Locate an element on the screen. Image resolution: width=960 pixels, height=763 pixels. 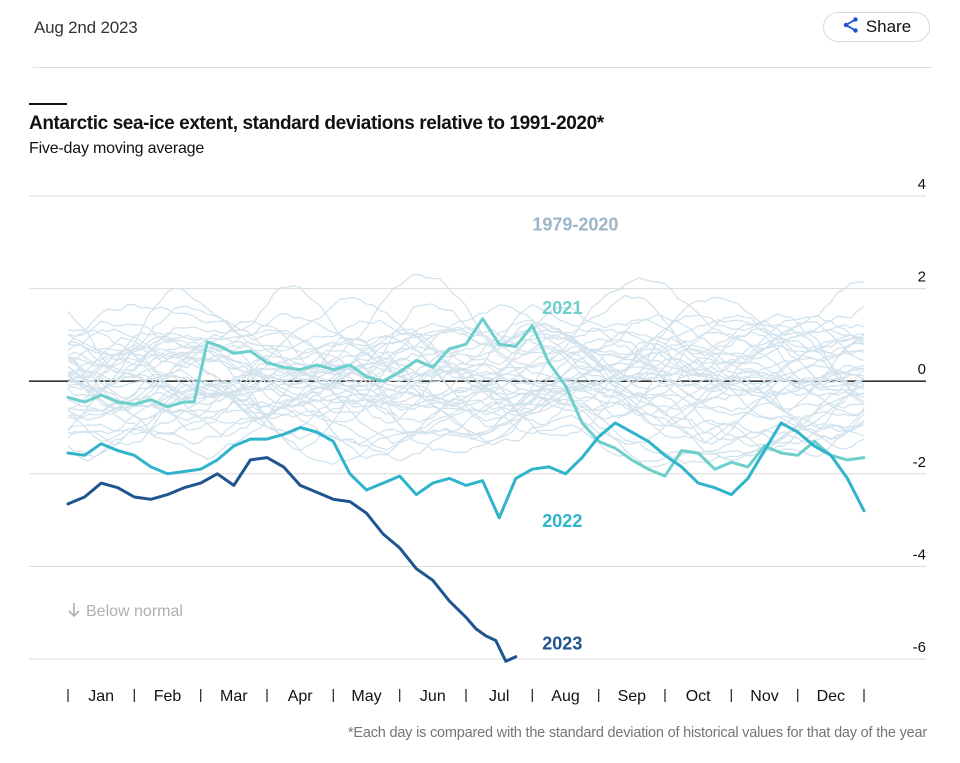
x-tick-label: Aug is located at coordinates (565, 696).